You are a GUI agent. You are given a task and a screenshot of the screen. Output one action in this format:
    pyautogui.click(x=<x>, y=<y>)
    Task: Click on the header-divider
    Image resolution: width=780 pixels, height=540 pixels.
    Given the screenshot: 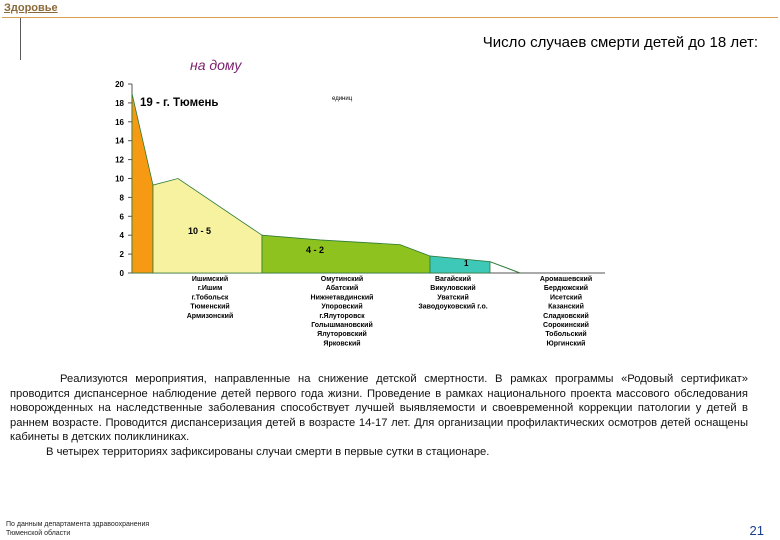 What is the action you would take?
    pyautogui.click(x=390, y=17)
    